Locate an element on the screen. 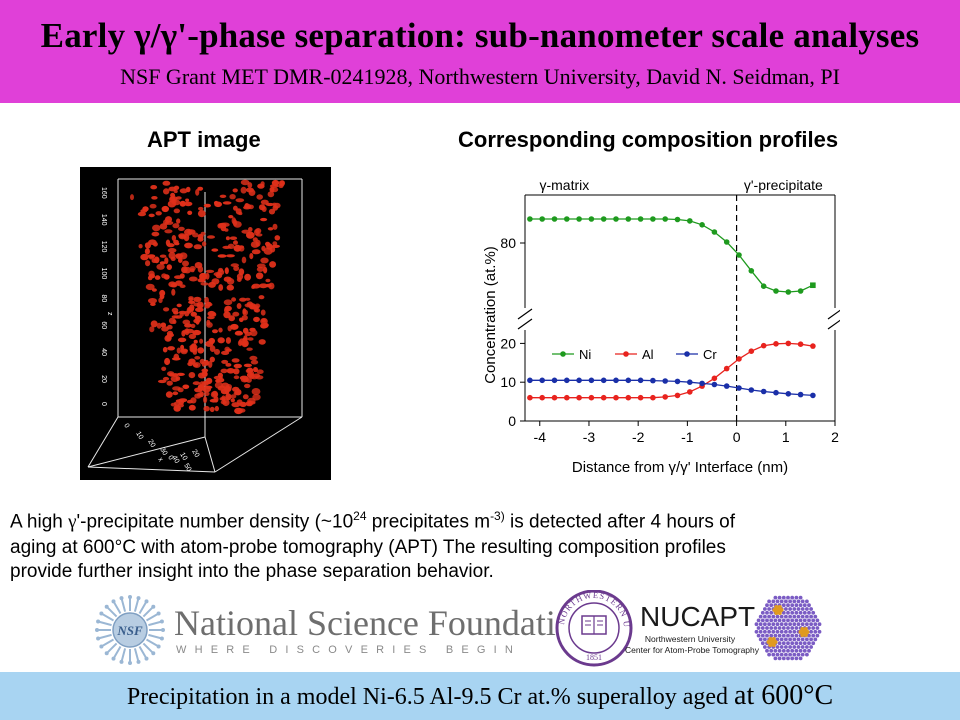 The height and width of the screenshot is (720, 960). apt-z-tick: 100 is located at coordinates (103, 274).